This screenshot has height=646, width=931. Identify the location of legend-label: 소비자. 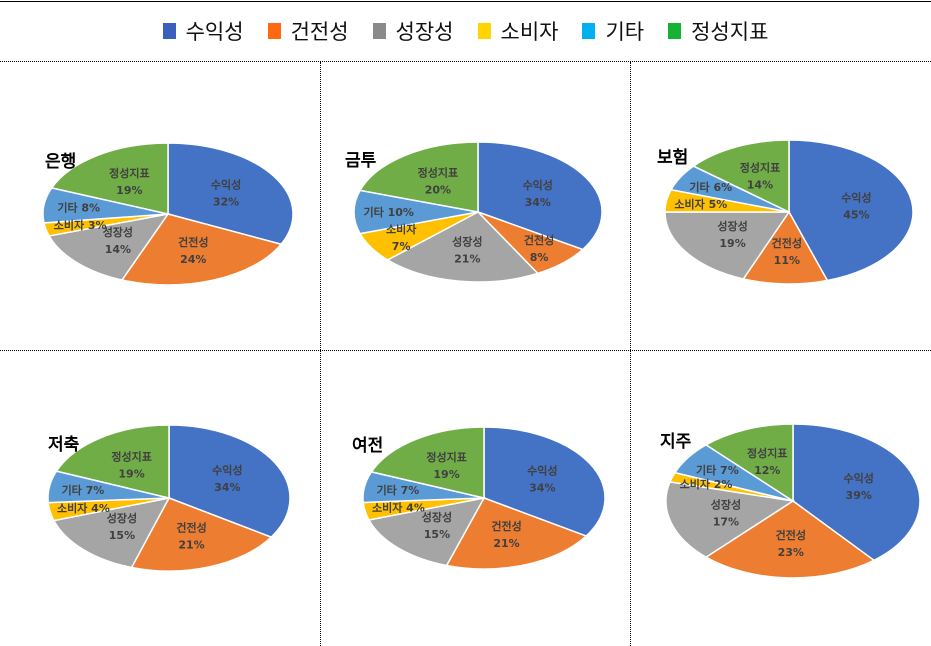
(529, 32).